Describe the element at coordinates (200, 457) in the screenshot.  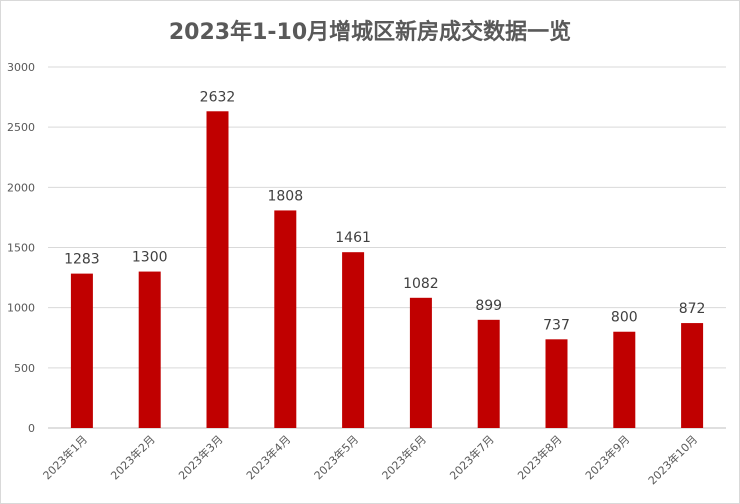
I see `x-tick-label: 2023年3月` at that location.